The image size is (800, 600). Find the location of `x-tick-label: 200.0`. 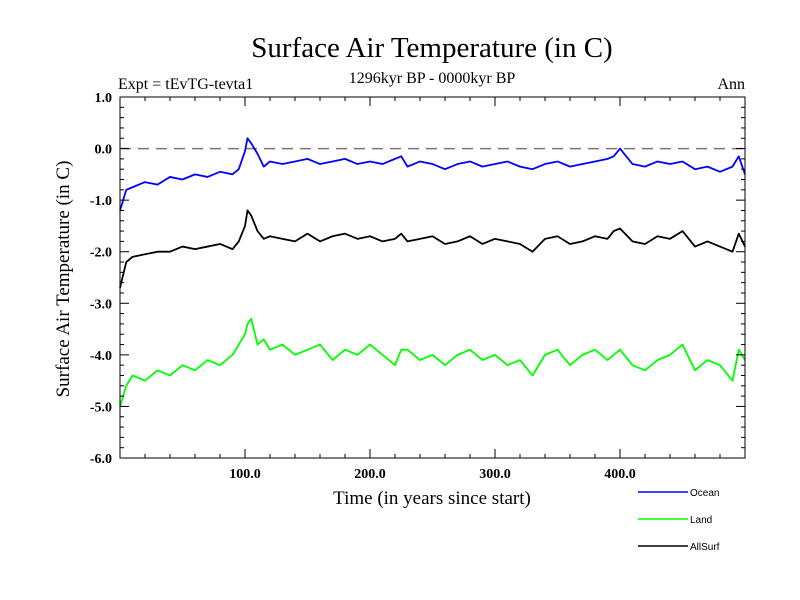

x-tick-label: 200.0 is located at coordinates (370, 474).